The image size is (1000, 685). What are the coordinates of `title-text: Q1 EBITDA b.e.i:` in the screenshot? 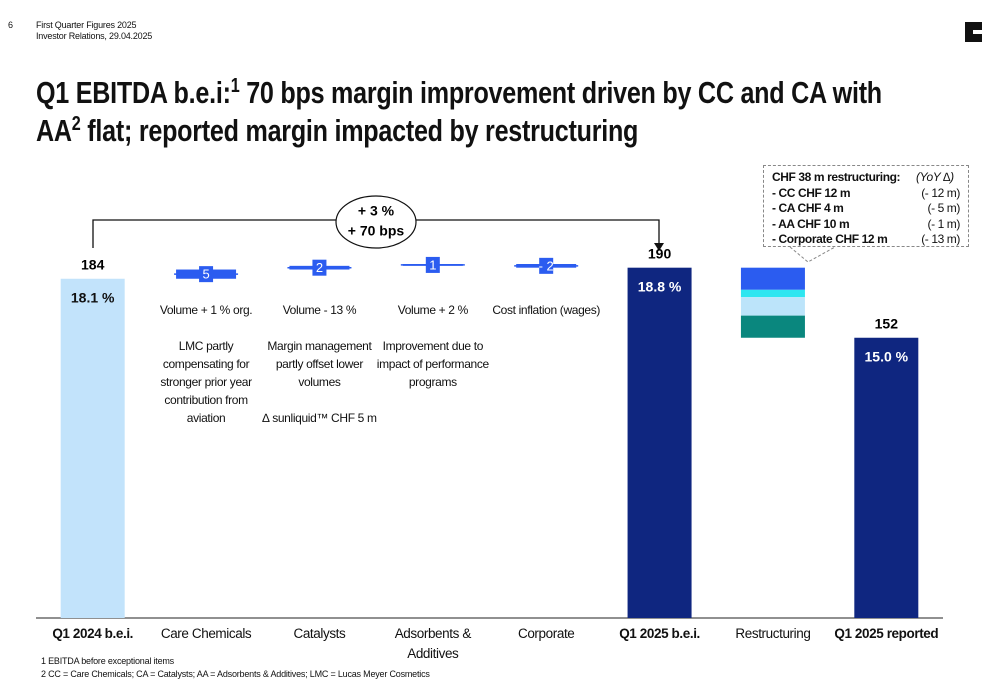 It's located at (133, 92).